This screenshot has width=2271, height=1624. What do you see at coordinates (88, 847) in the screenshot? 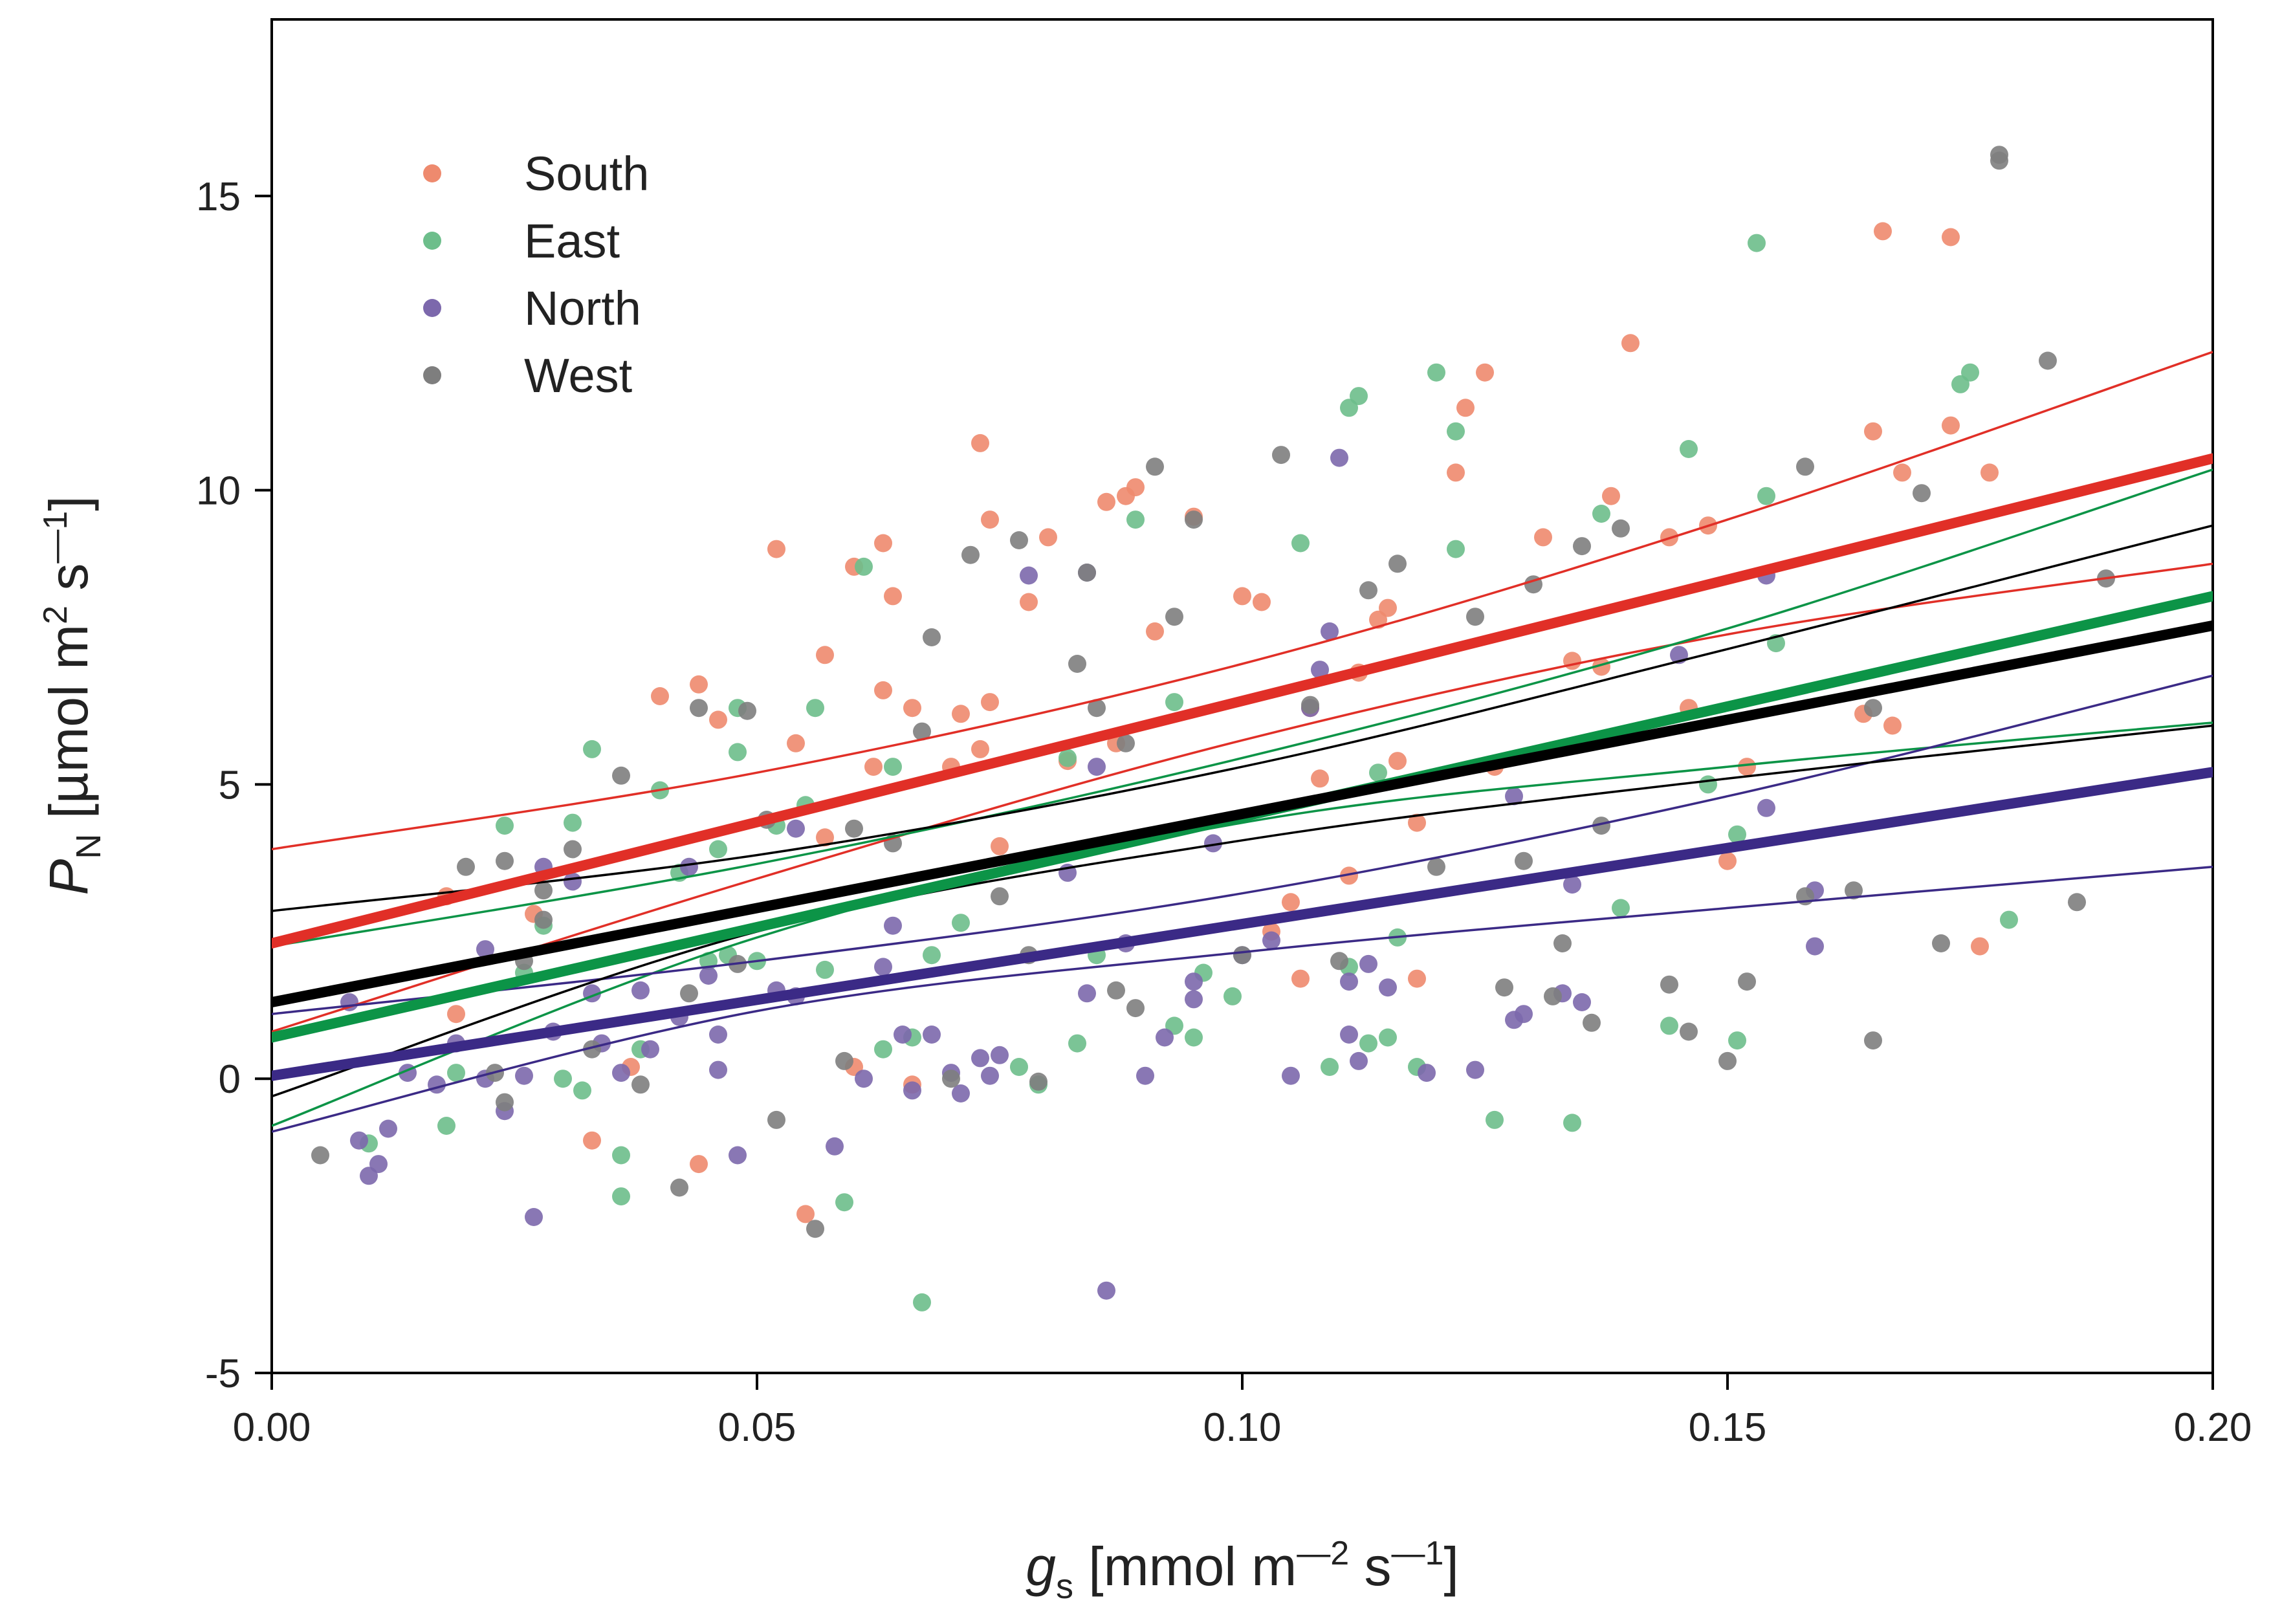
I see `y-axis-subscript: N` at bounding box center [88, 847].